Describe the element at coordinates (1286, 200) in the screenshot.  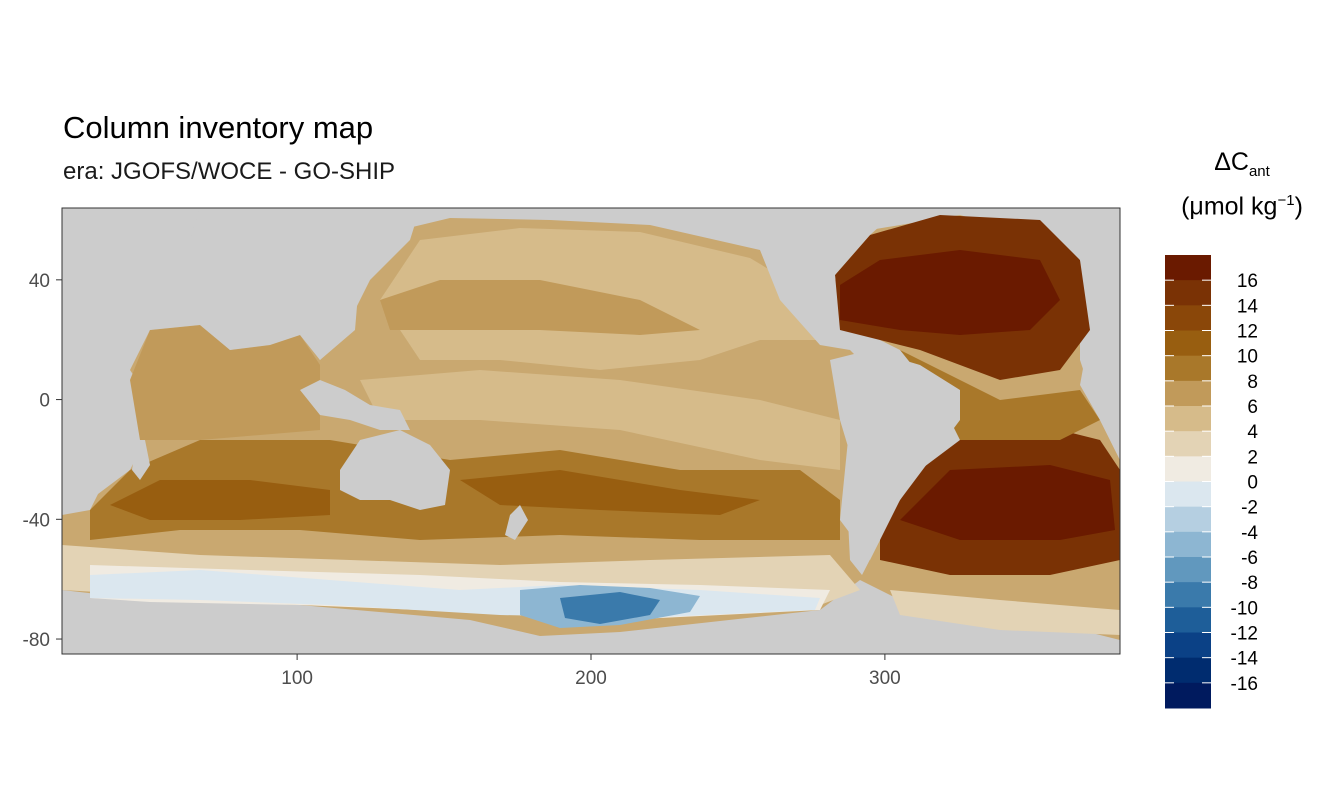
I see `legend-unit-superscript: −1` at that location.